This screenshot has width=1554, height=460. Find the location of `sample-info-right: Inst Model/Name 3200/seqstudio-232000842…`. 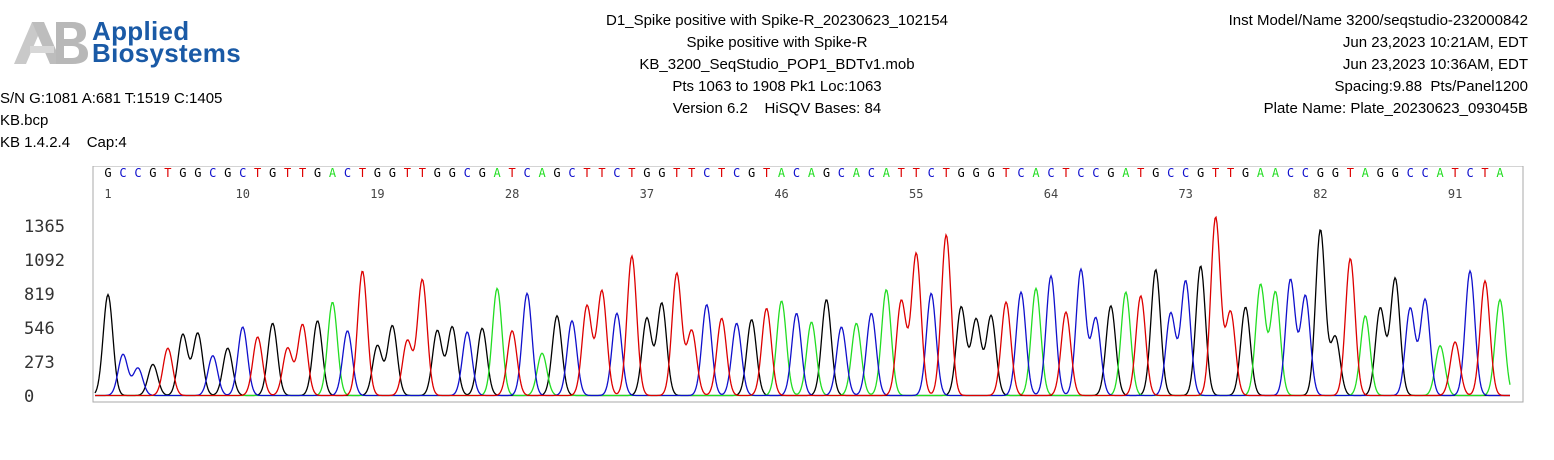

sample-info-right: Inst Model/Name 3200/seqstudio-232000842… is located at coordinates (1378, 65).